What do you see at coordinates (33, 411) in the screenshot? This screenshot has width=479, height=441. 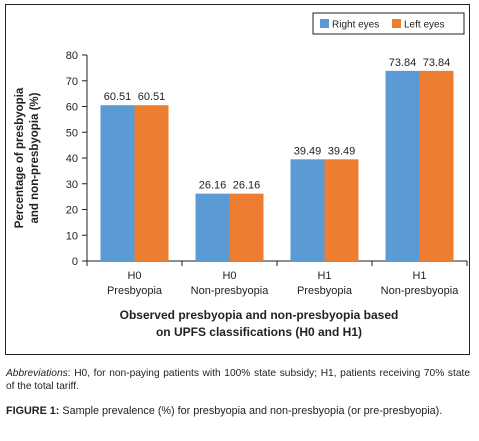 I see `caption-label: FIGURE 1:` at bounding box center [33, 411].